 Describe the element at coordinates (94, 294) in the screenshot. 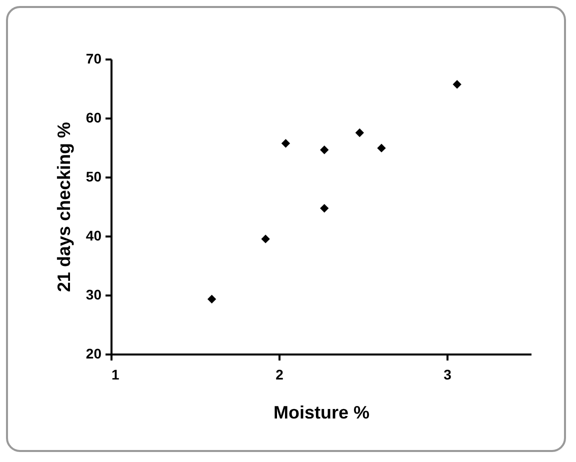

I see `y-tick-label: 30` at that location.